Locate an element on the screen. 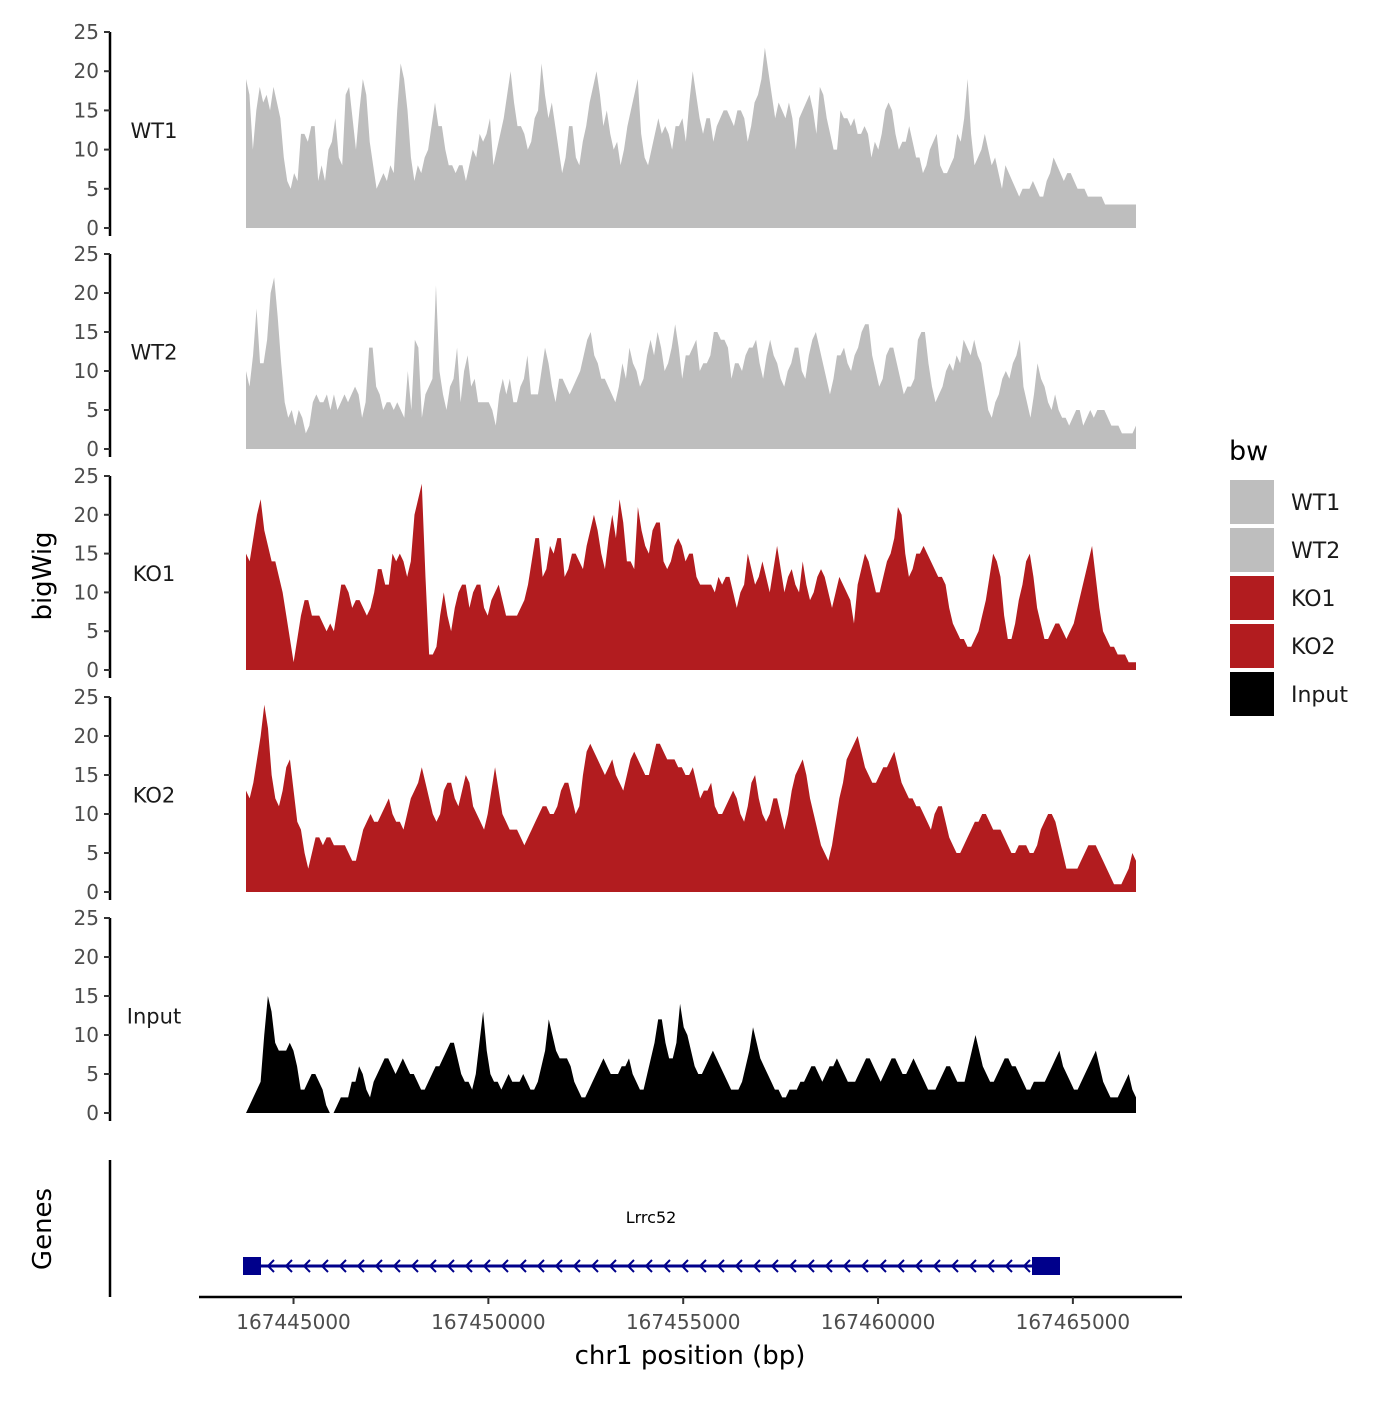  track-ko1: 0 5 10 15 20 25 KO1 is located at coordinates (605, 573).